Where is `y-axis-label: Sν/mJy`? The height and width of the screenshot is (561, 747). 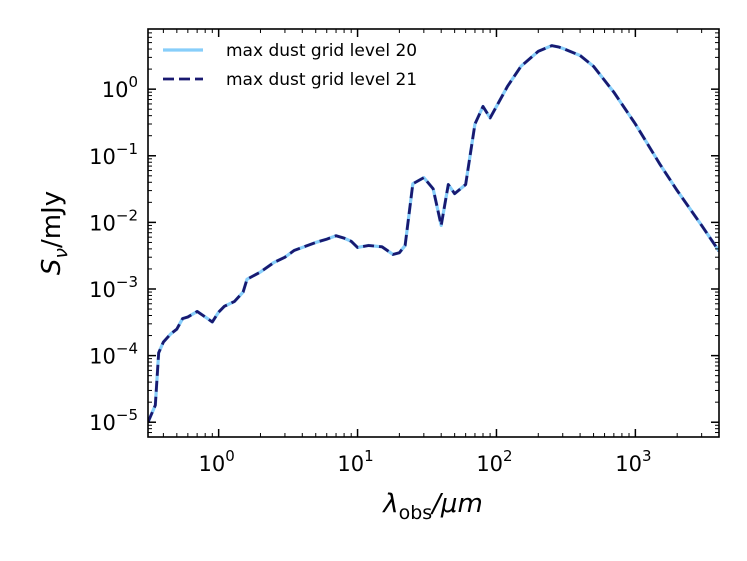
y-axis-label: Sν/mJy is located at coordinates (54, 233).